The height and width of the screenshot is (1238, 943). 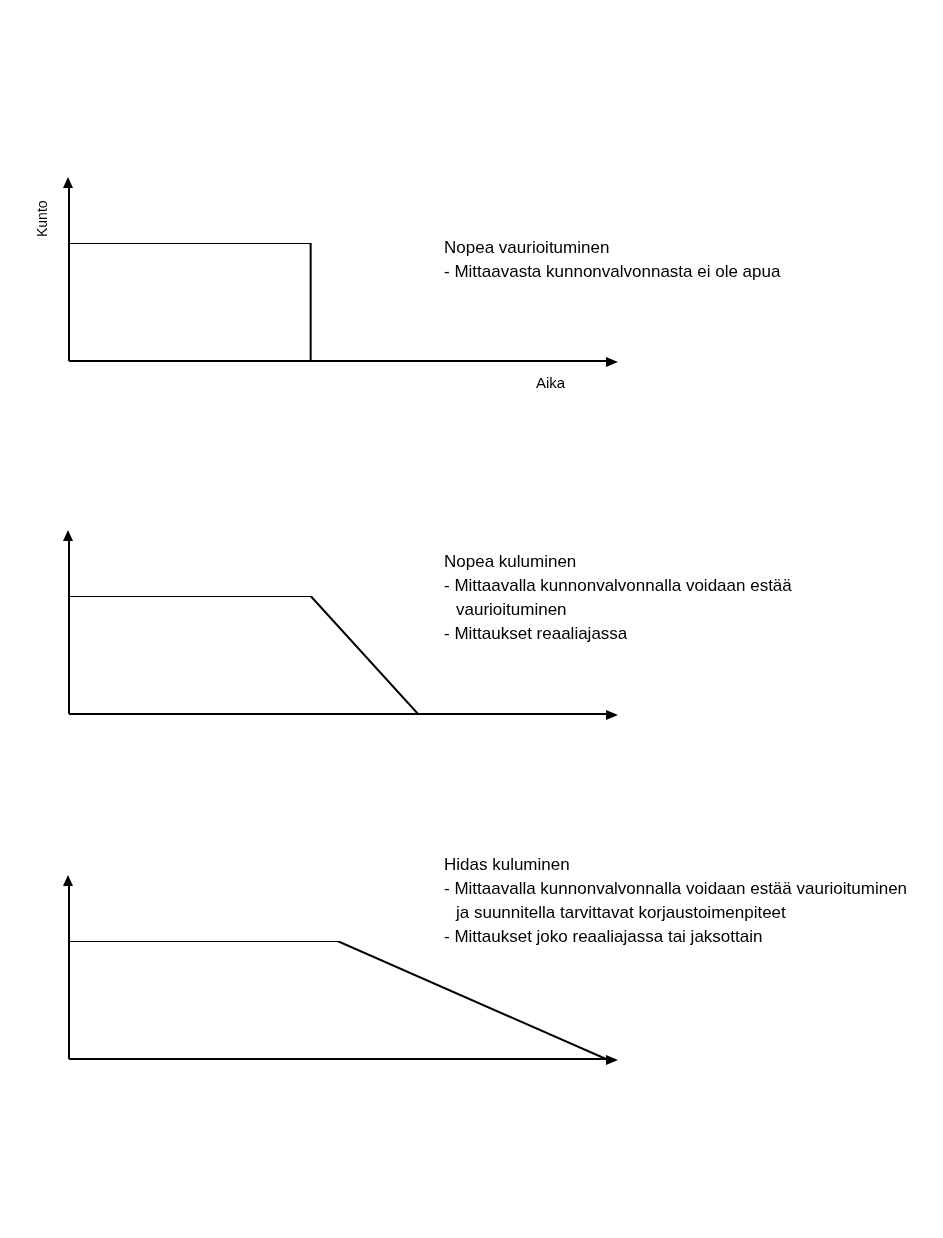 I want to click on annotation: - Mittaavalla kunnonvalvonnalla voidaan estää vaurioituminen, so click(x=618, y=598).